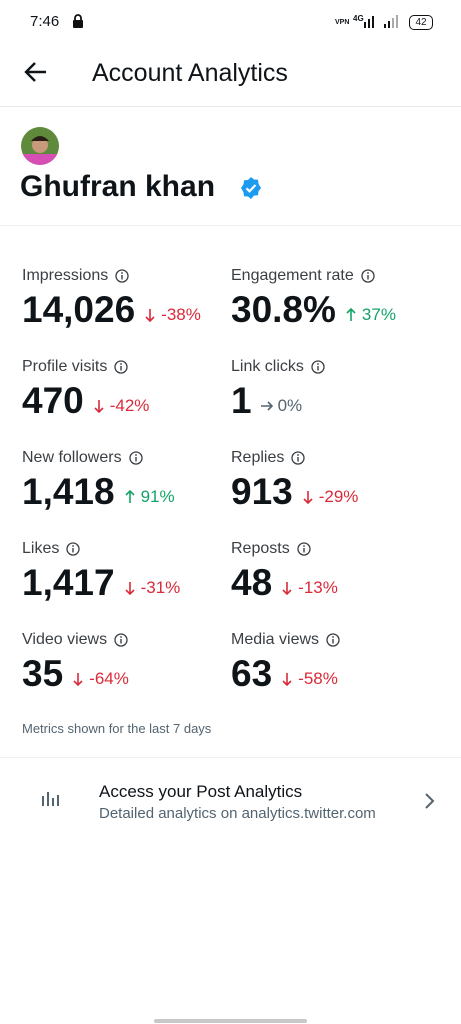 The width and height of the screenshot is (461, 1024). I want to click on metric-change: -64%, so click(100, 679).